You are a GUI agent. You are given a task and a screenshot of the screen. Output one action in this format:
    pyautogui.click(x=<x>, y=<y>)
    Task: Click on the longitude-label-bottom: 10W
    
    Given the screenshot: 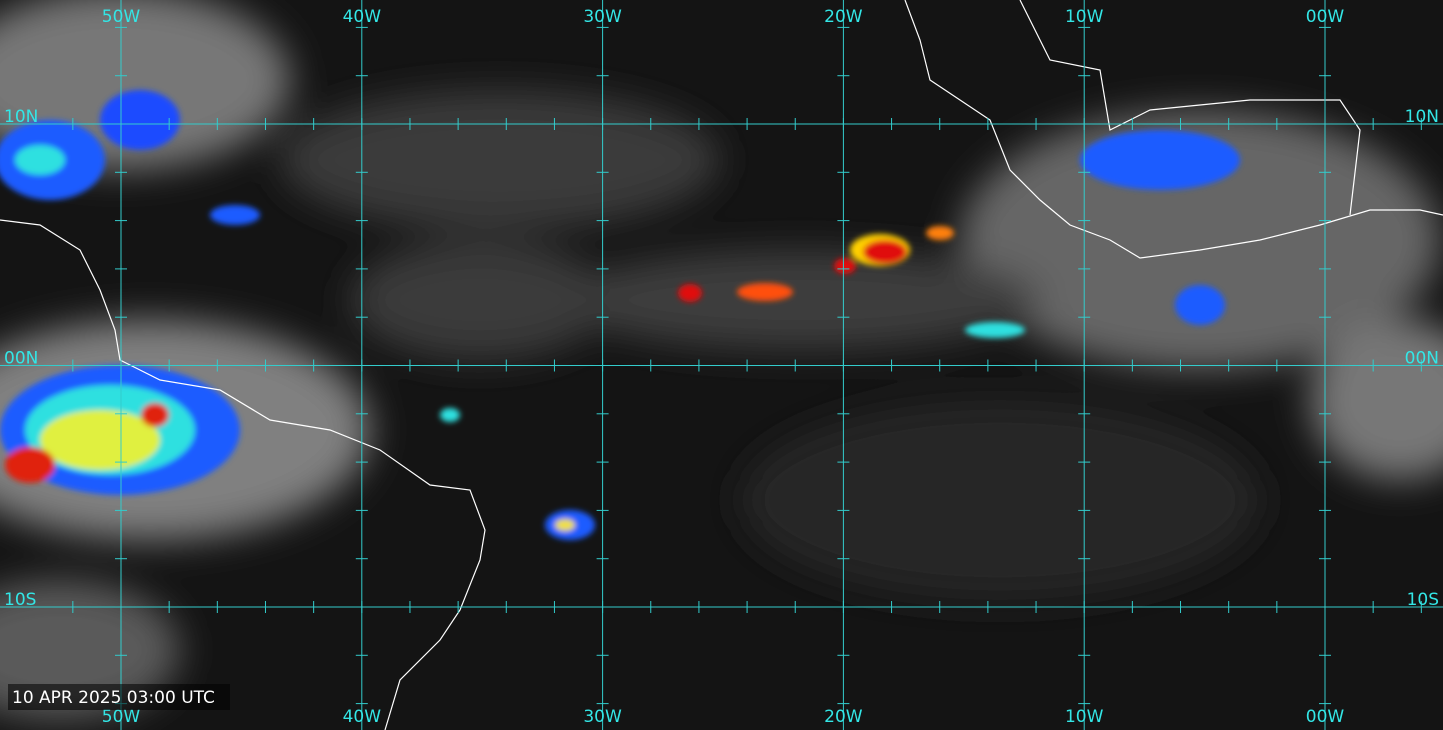 What is the action you would take?
    pyautogui.click(x=1084, y=717)
    